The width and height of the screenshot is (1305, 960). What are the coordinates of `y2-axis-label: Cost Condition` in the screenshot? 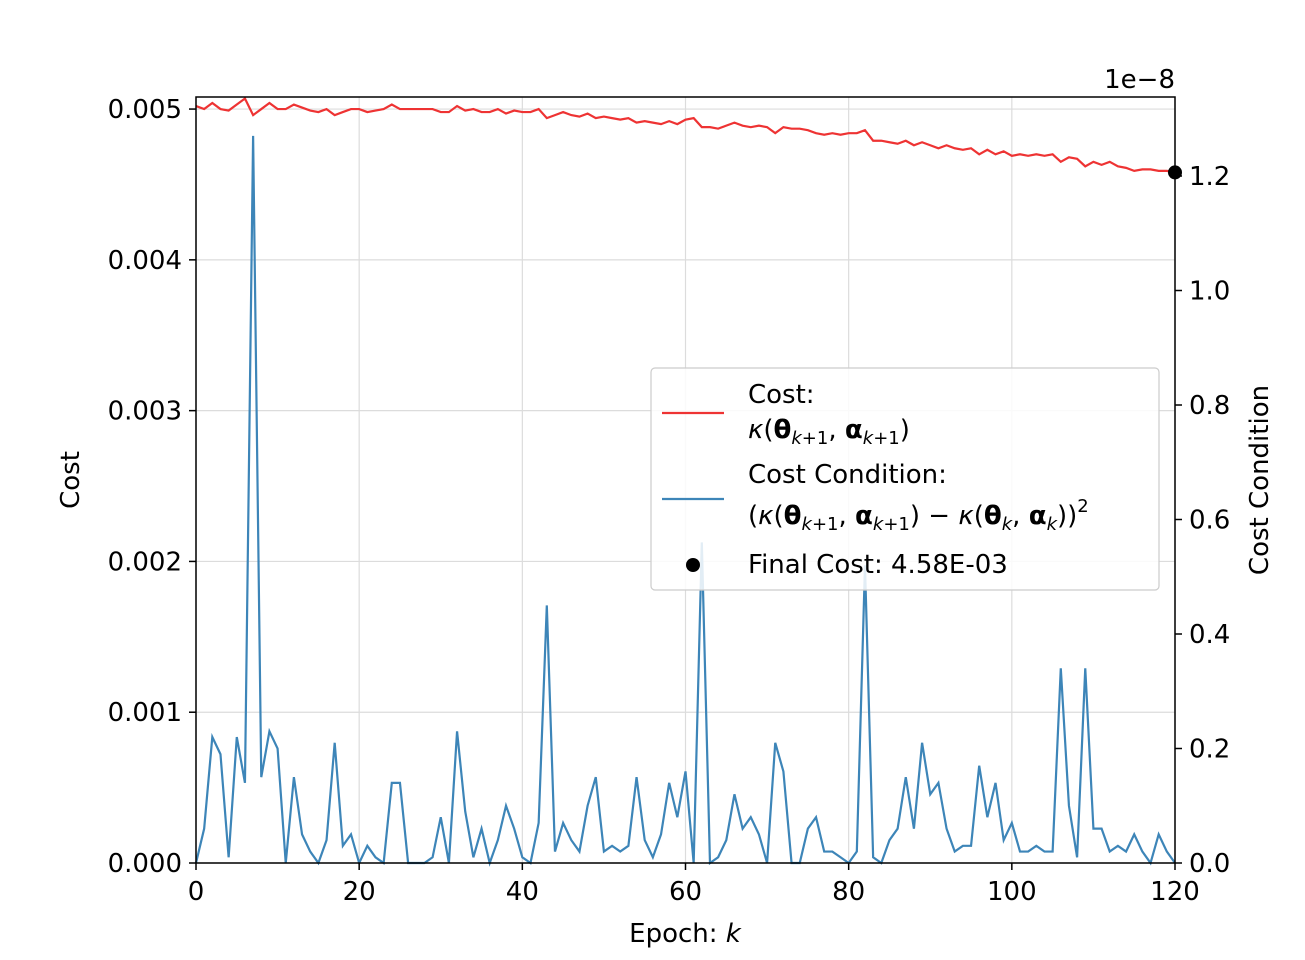 It's located at (1260, 480).